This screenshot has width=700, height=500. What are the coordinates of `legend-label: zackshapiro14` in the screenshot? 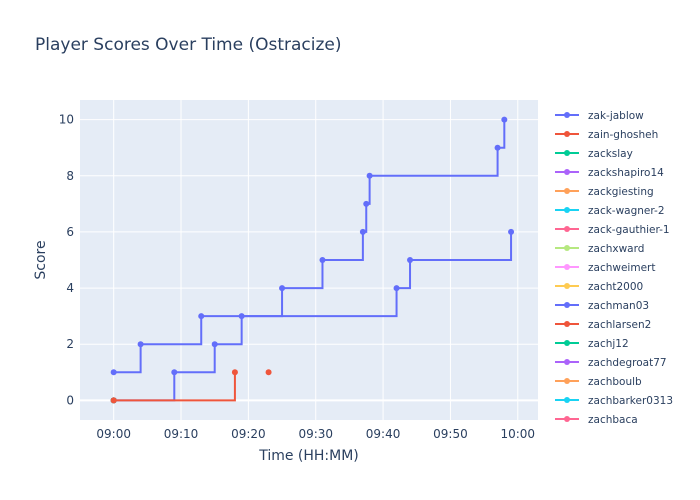 It's located at (626, 173).